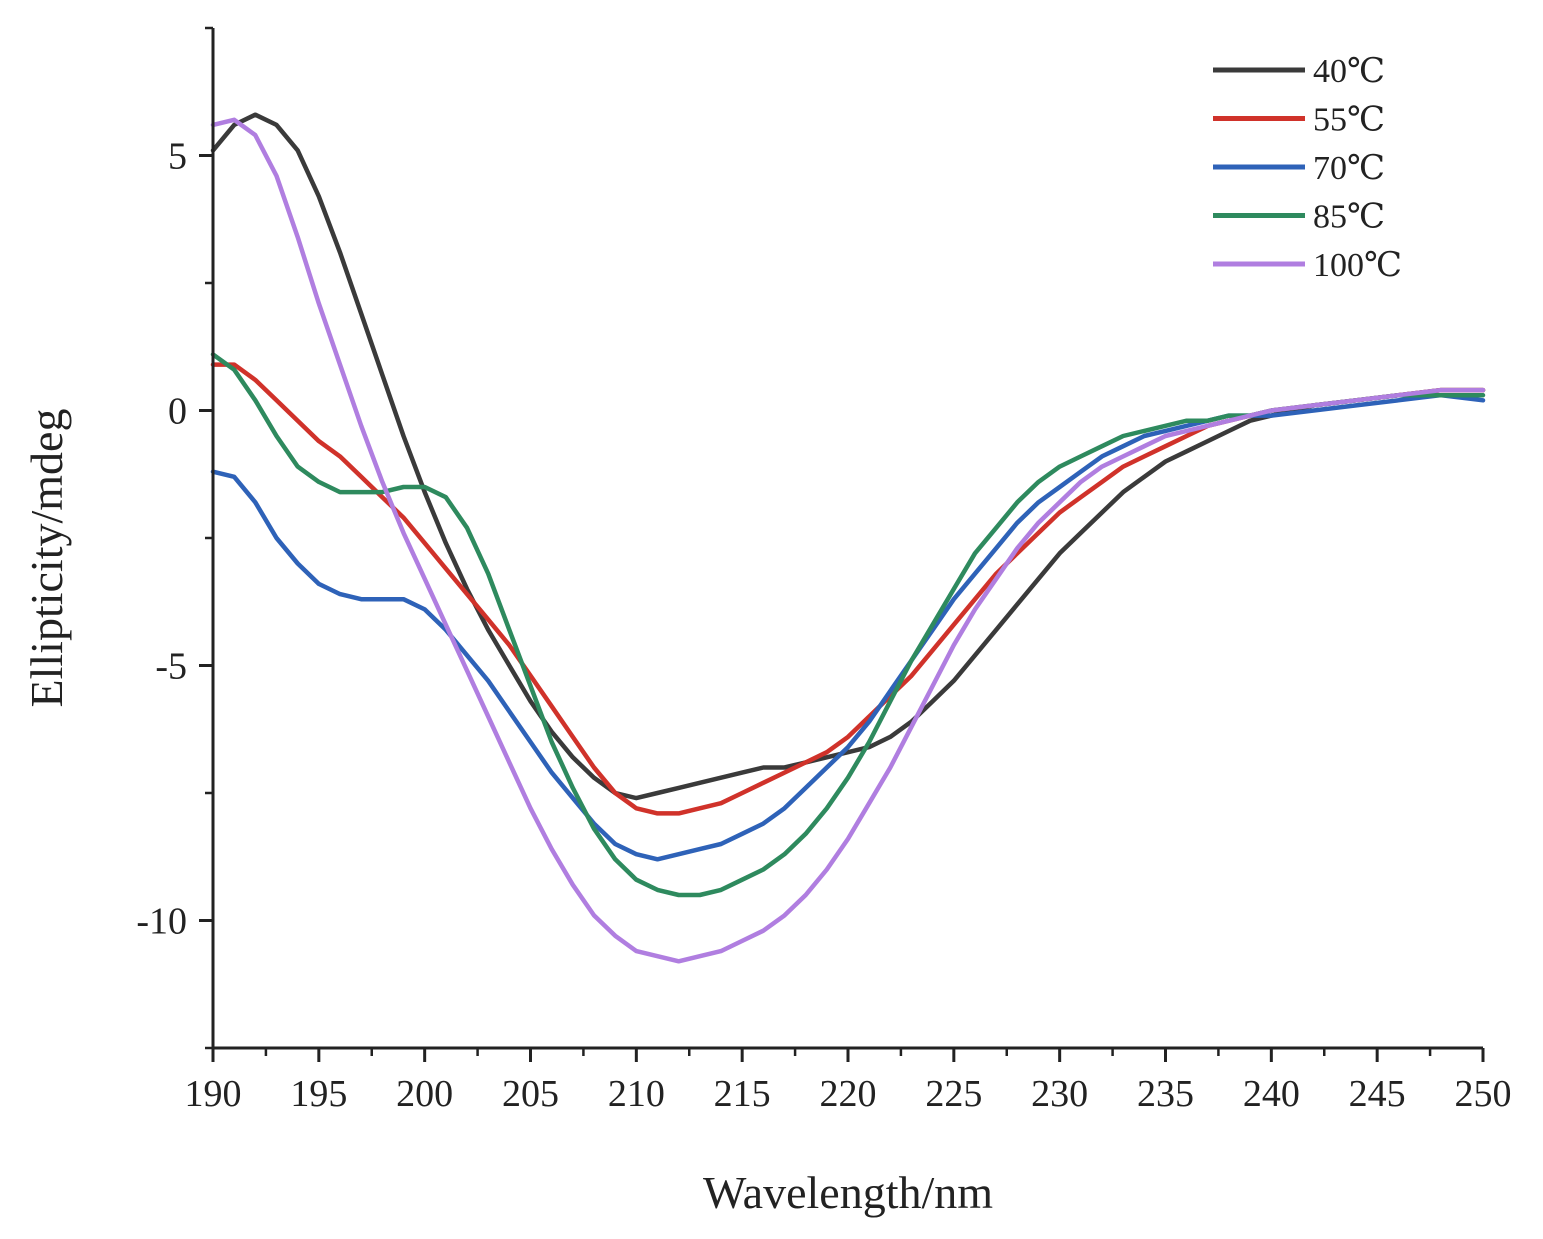 The width and height of the screenshot is (1543, 1239). What do you see at coordinates (318, 1094) in the screenshot?
I see `x-tick-label: 195` at bounding box center [318, 1094].